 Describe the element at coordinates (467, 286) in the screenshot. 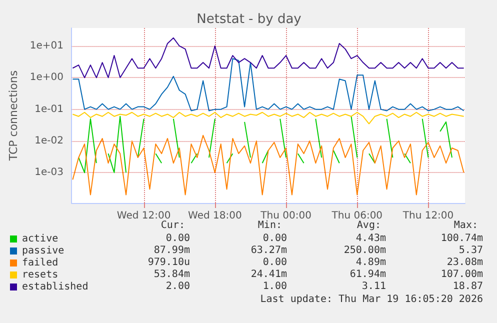

I see `text: 18.87` at that location.